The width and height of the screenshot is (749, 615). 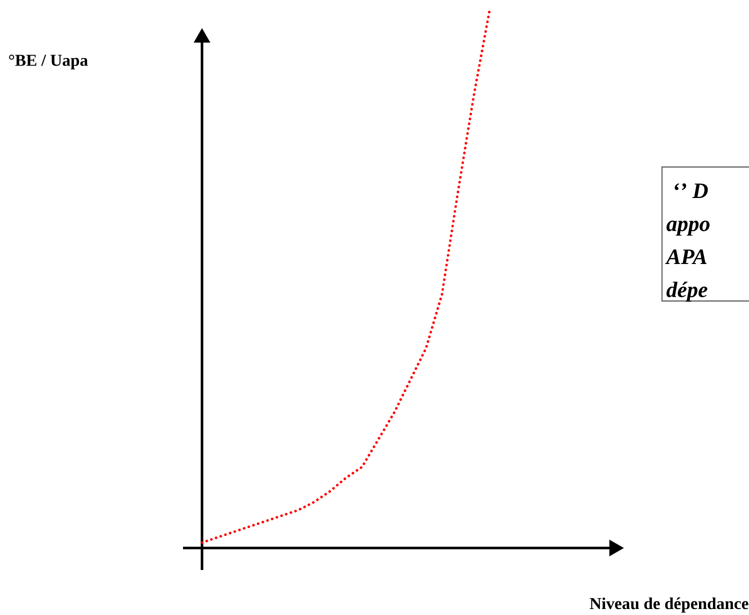 What do you see at coordinates (691, 190) in the screenshot?
I see `text: ‘’ D` at bounding box center [691, 190].